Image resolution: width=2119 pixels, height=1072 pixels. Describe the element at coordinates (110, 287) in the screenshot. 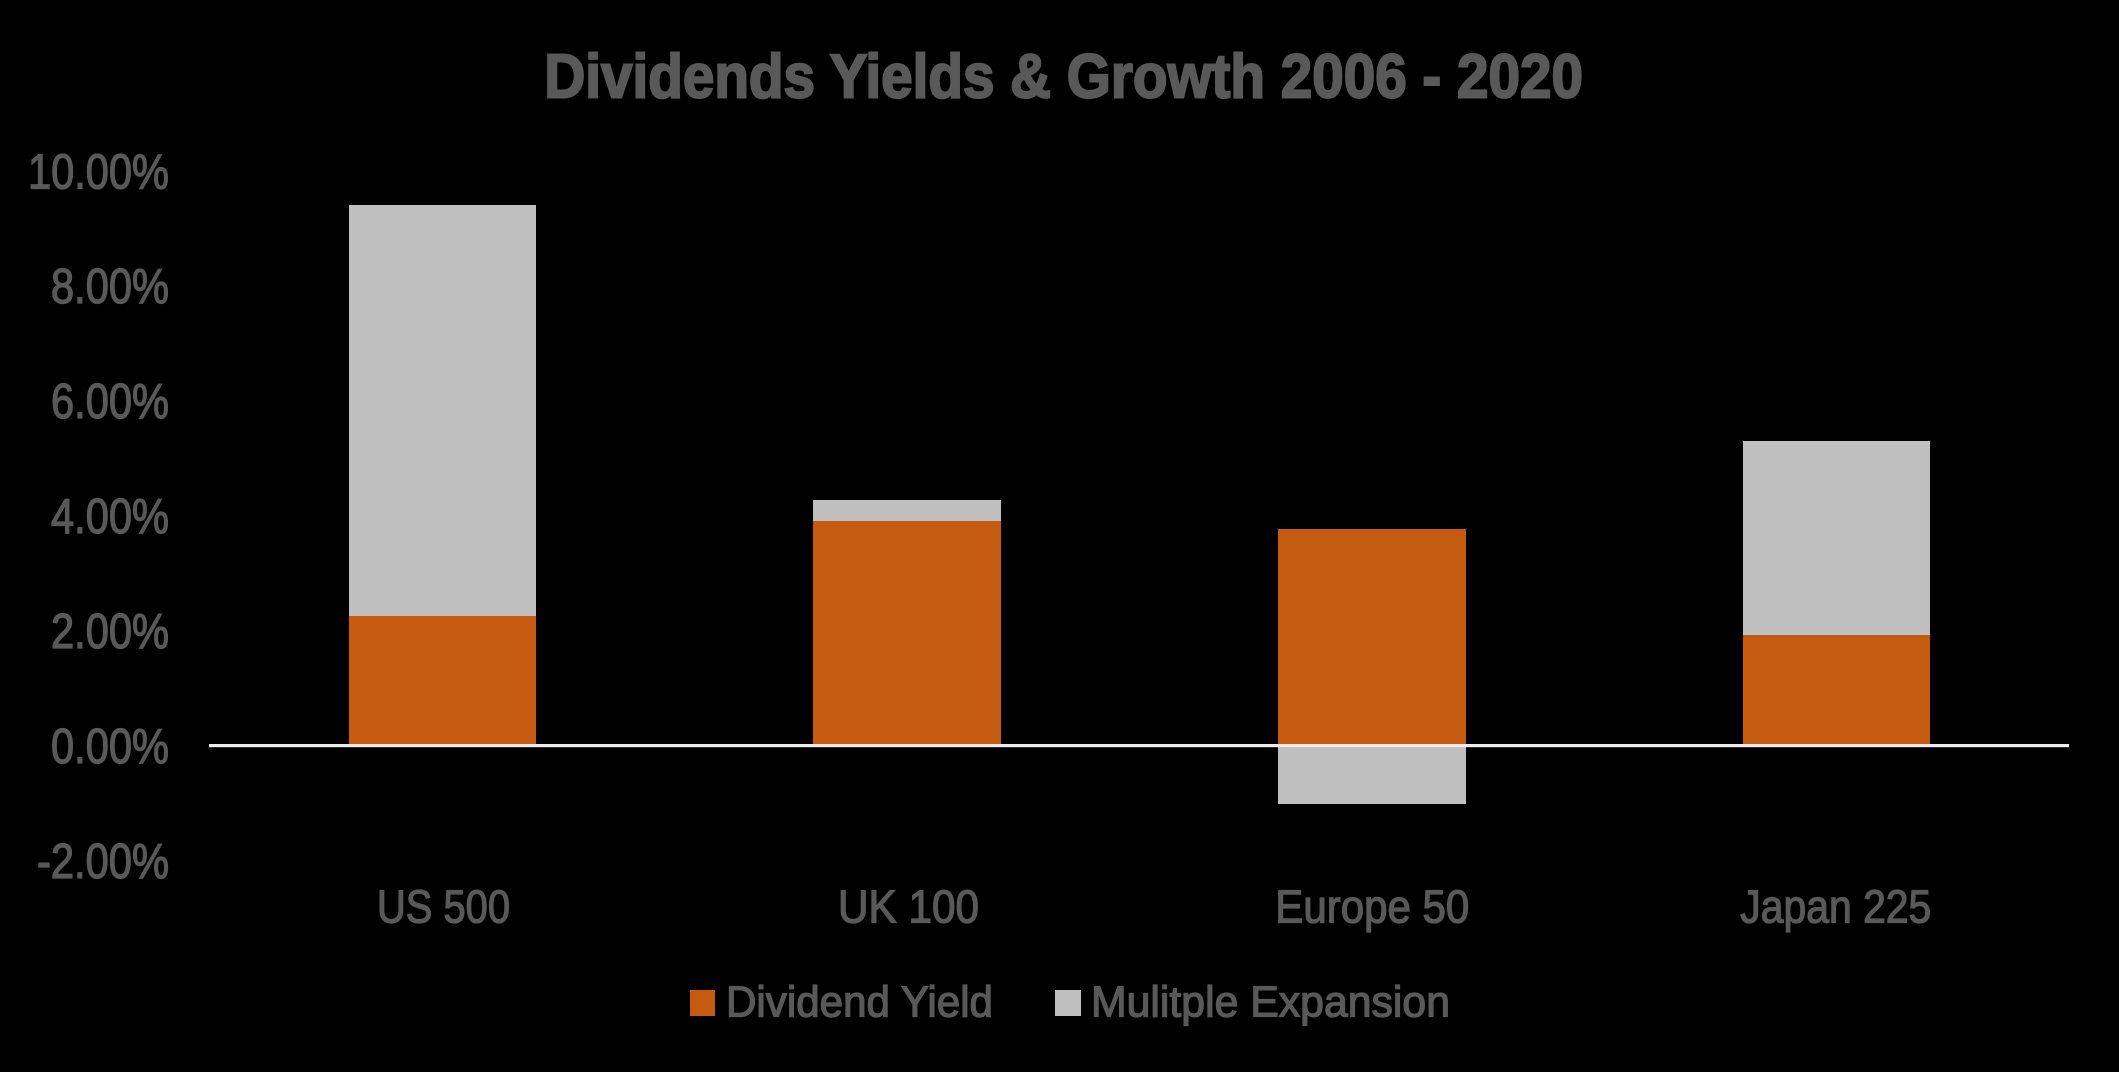

I see `svg-text: 8.00%` at that location.